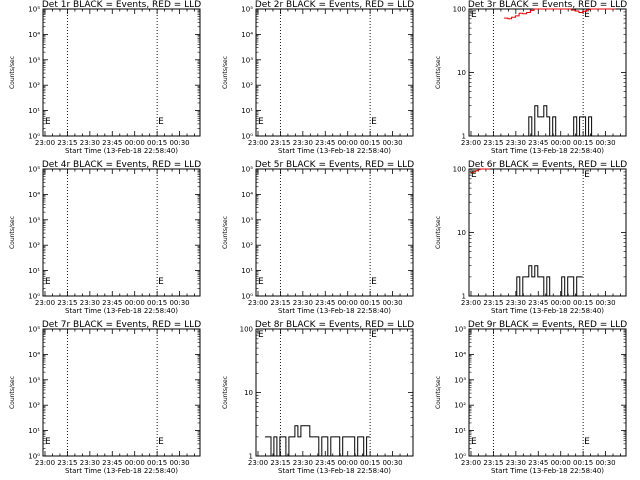 The height and width of the screenshot is (480, 640). Describe the element at coordinates (560, 14) in the screenshot. I see `lld-series-line` at that location.